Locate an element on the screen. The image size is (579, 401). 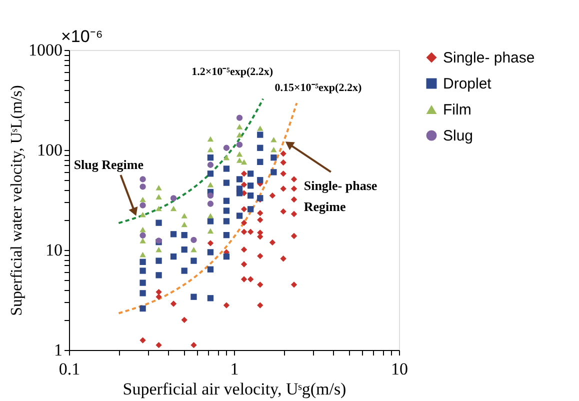
annotation: Slug Regime is located at coordinates (109, 164).